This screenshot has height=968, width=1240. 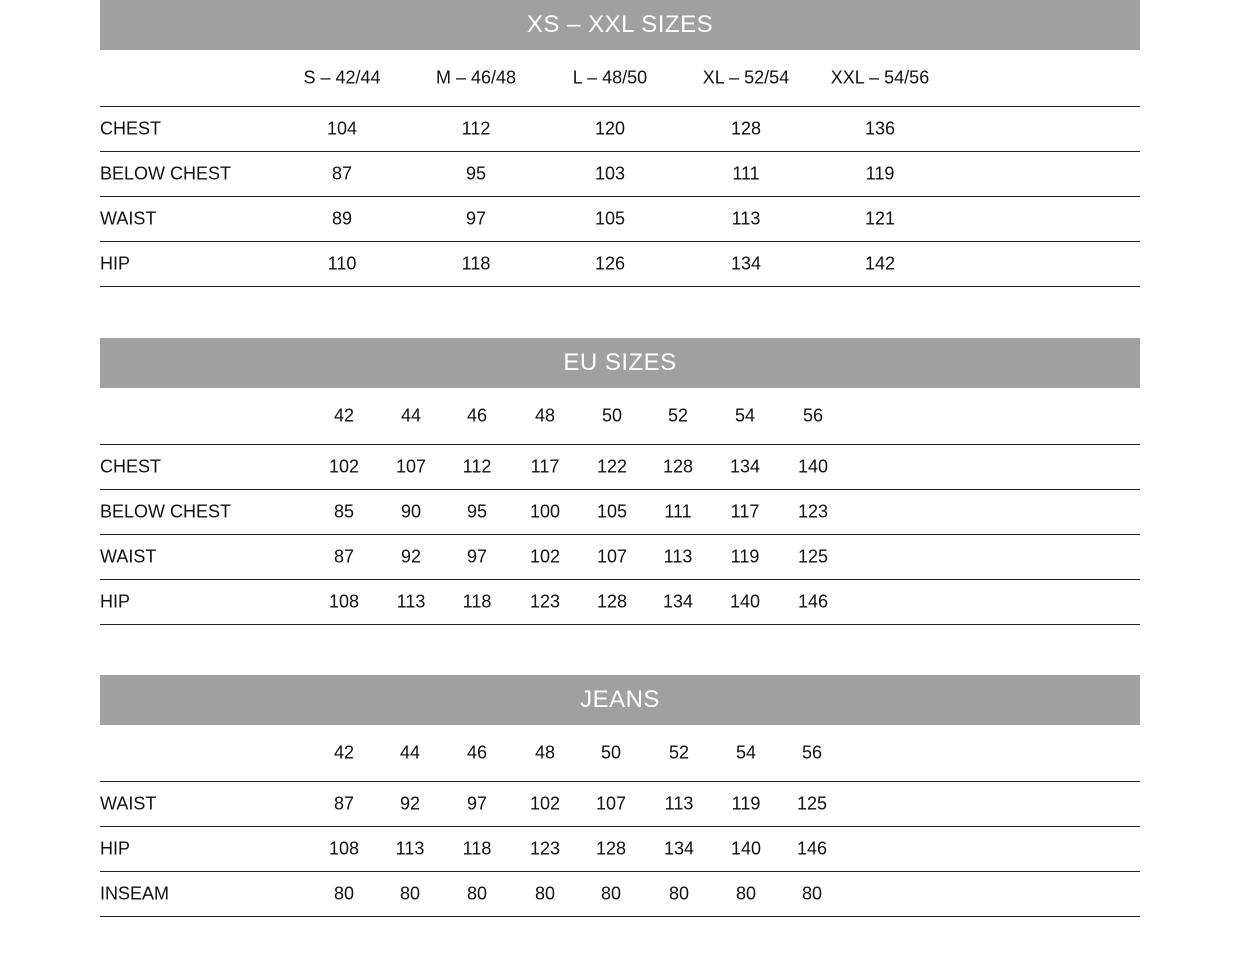 I want to click on table-row: BELOW CHEST 85 90 95 100 105 111 117 123, so click(x=620, y=512).